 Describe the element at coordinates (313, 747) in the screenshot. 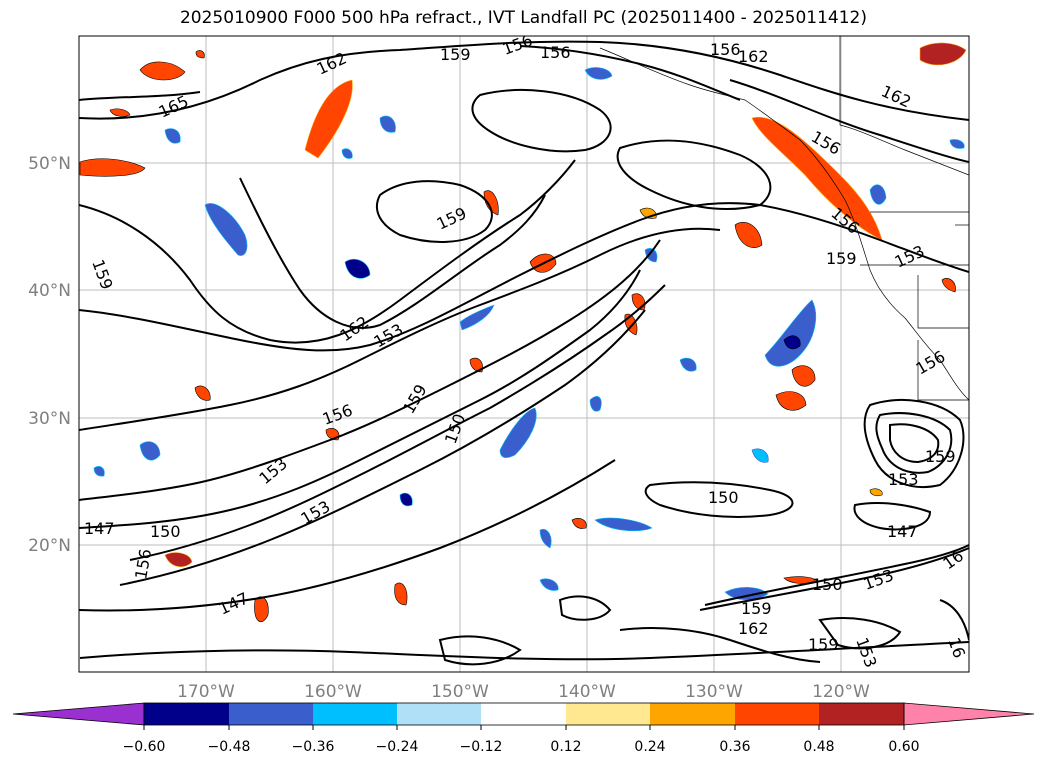

I see `colorbar-tick-label: −0.36` at that location.